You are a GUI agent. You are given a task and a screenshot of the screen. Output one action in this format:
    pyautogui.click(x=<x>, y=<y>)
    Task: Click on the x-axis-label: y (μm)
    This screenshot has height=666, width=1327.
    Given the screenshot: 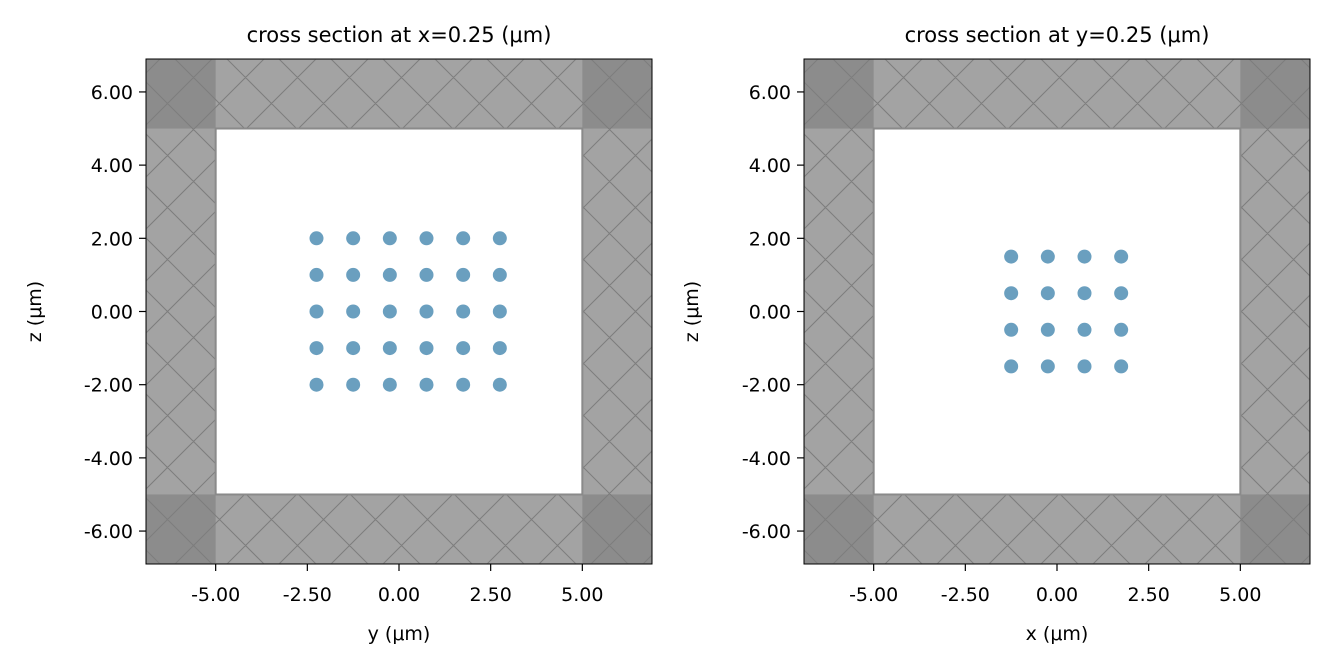 What is the action you would take?
    pyautogui.click(x=399, y=634)
    